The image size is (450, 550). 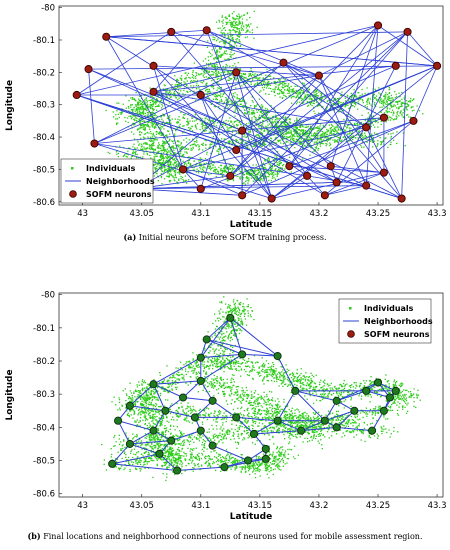 I want to click on sofm-neuron, so click(x=200, y=95).